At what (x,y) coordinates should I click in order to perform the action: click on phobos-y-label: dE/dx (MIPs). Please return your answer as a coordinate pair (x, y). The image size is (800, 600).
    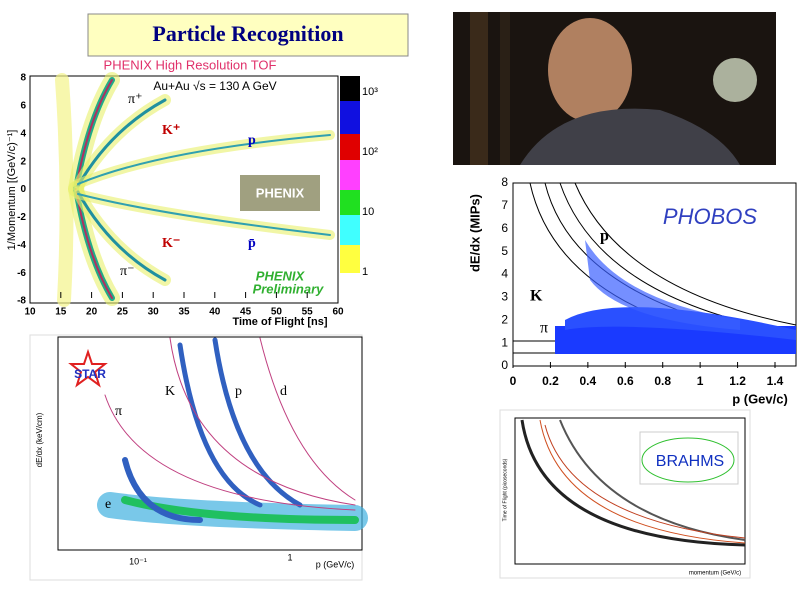
    Looking at the image, I should click on (474, 233).